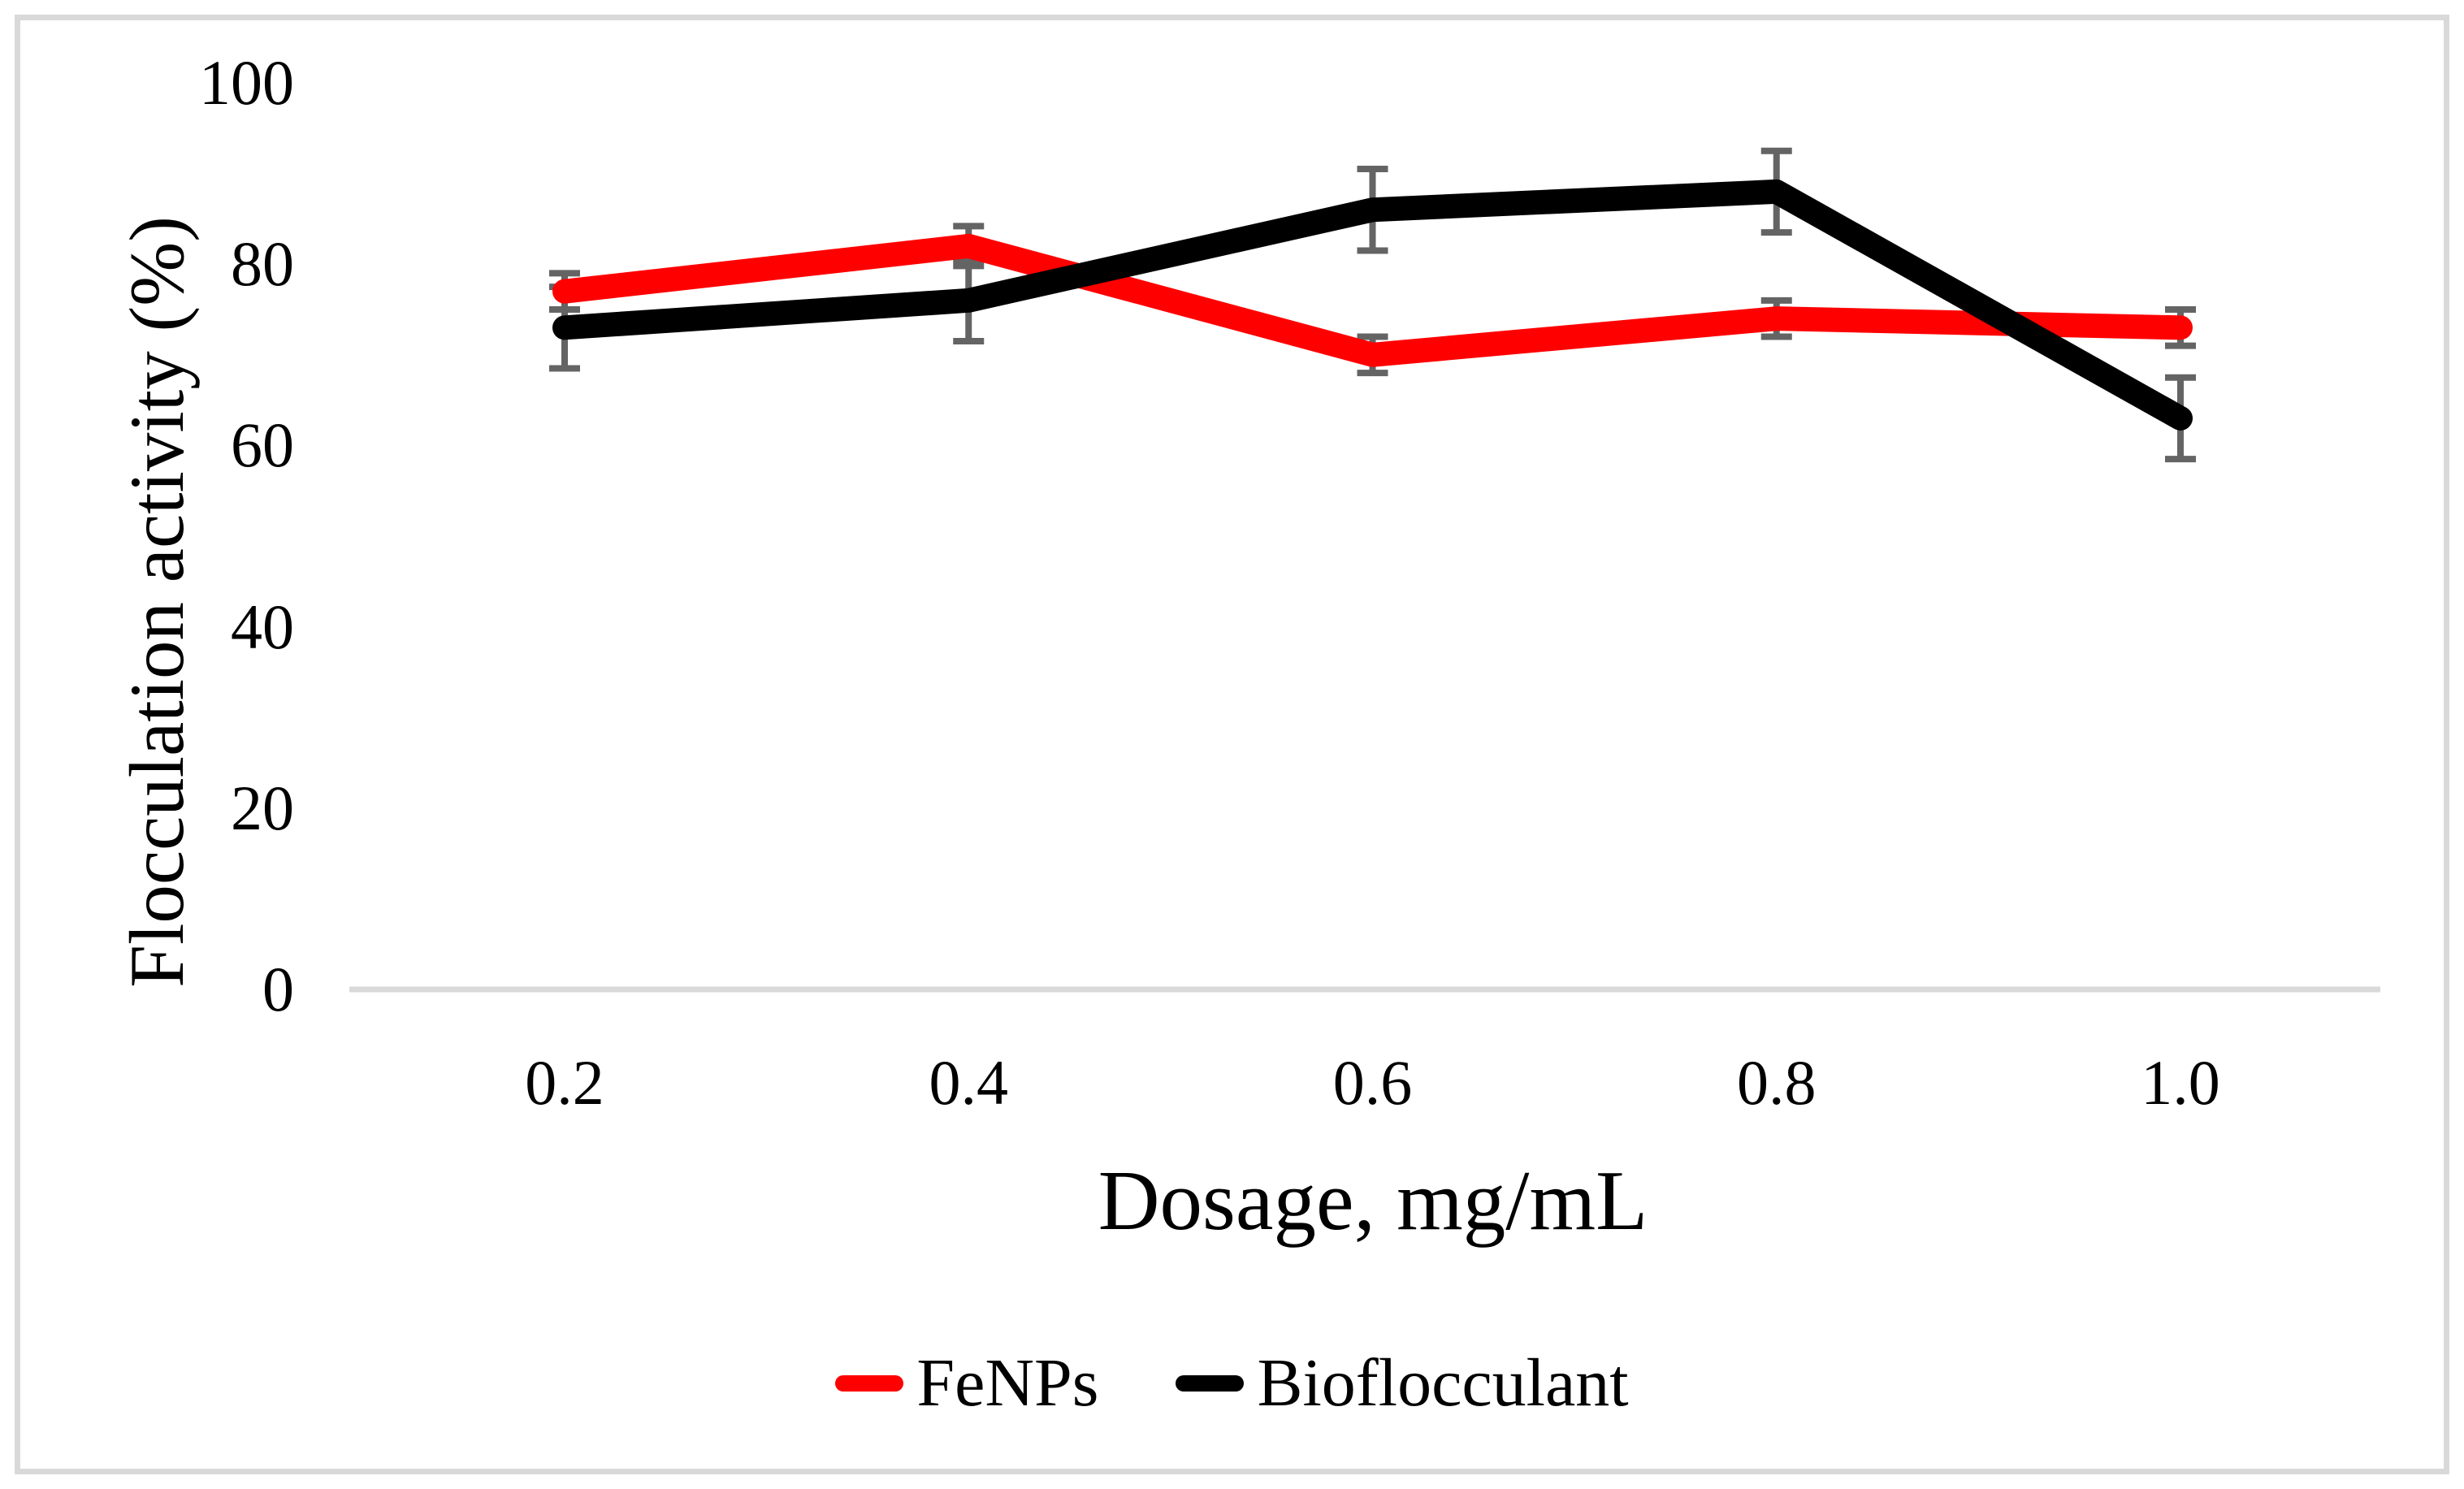 The width and height of the screenshot is (2464, 1489). I want to click on y-tick-label-60: 60, so click(262, 445).